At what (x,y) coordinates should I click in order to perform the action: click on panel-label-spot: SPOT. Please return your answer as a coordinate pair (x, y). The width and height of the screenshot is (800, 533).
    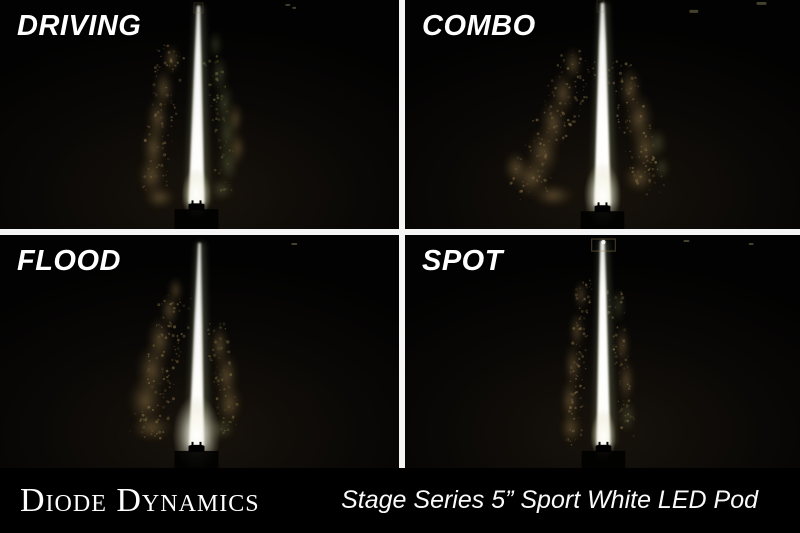
    Looking at the image, I should click on (462, 261).